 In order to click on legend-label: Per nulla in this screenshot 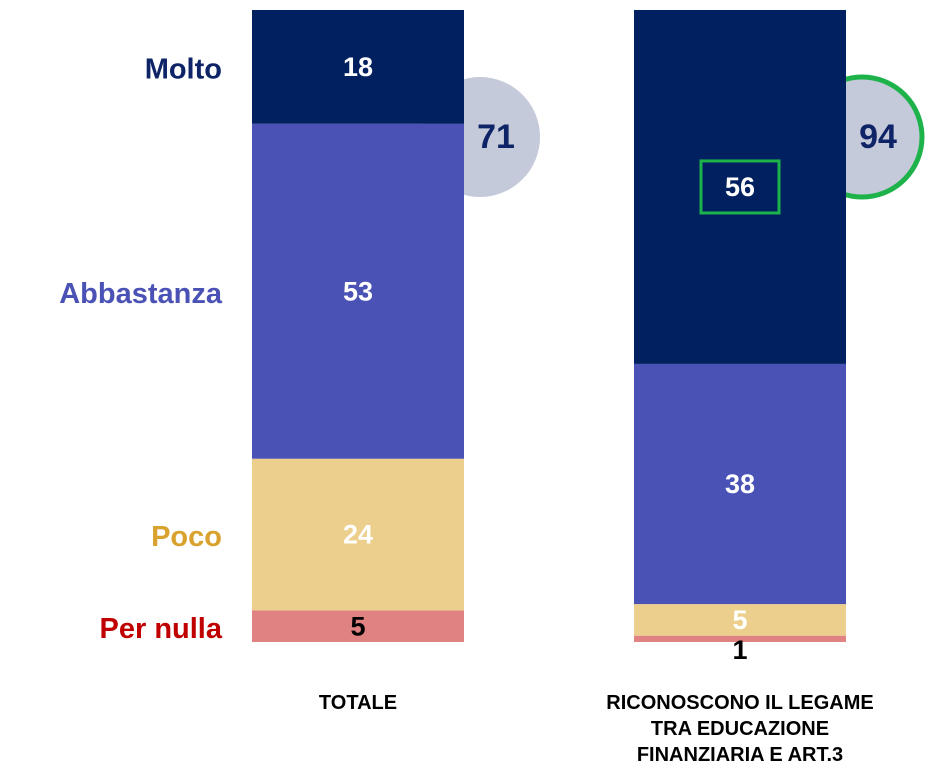, I will do `click(161, 629)`.